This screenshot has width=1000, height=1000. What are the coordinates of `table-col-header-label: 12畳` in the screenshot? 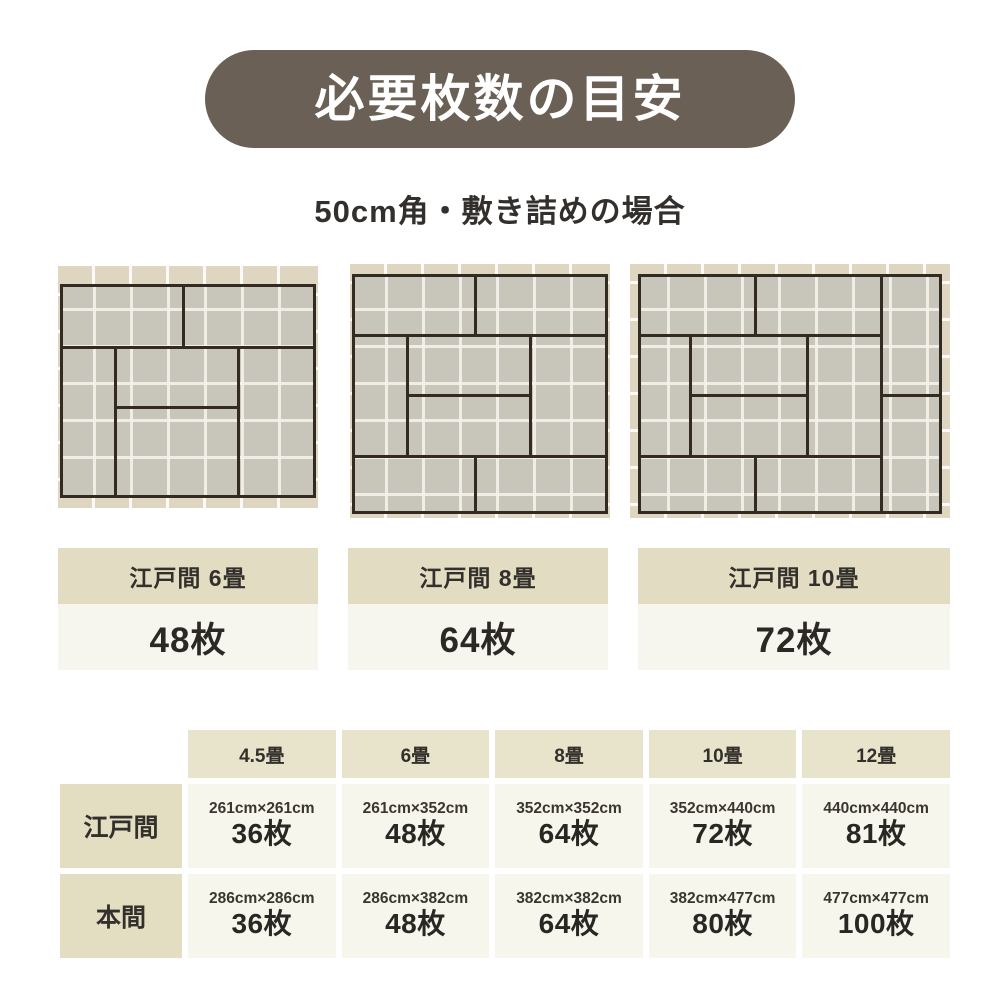 It's located at (876, 756).